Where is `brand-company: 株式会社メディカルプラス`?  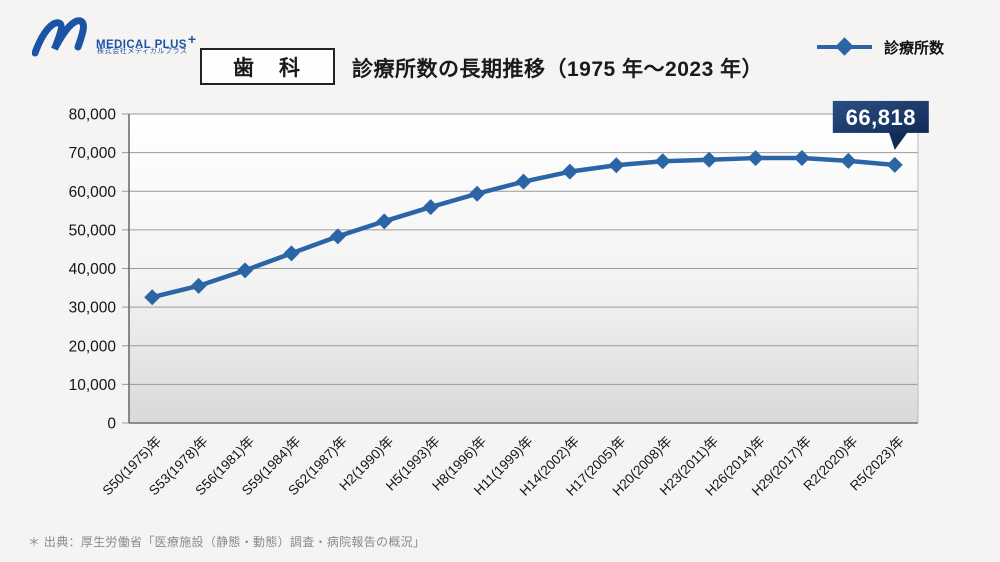
brand-company: 株式会社メディカルプラス is located at coordinates (142, 51).